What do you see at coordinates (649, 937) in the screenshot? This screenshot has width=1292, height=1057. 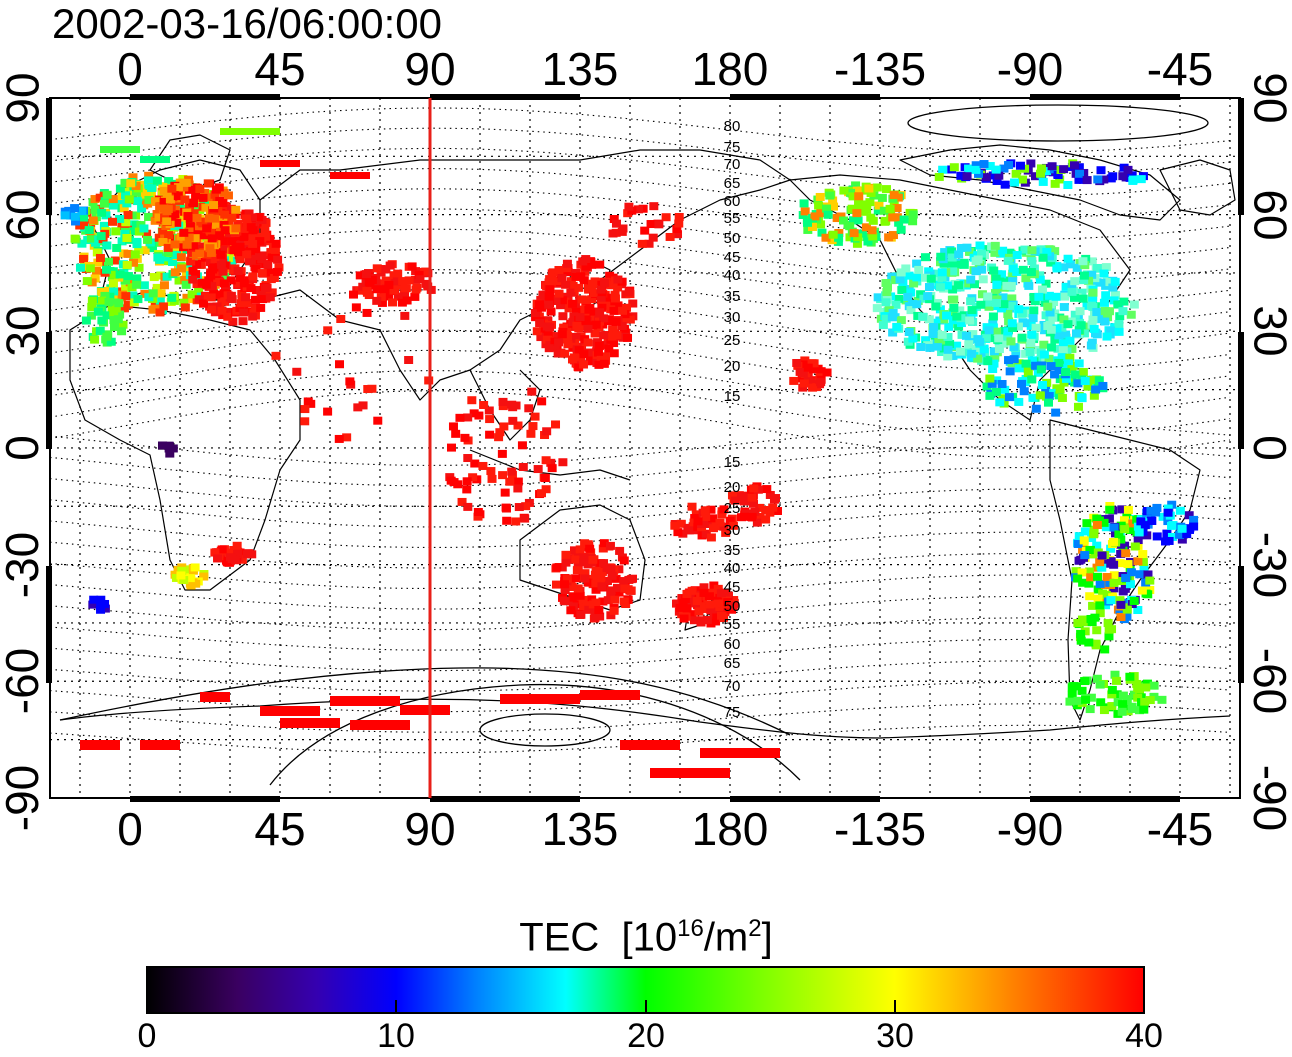 I see `colorbar-units-prefix: [10` at bounding box center [649, 937].